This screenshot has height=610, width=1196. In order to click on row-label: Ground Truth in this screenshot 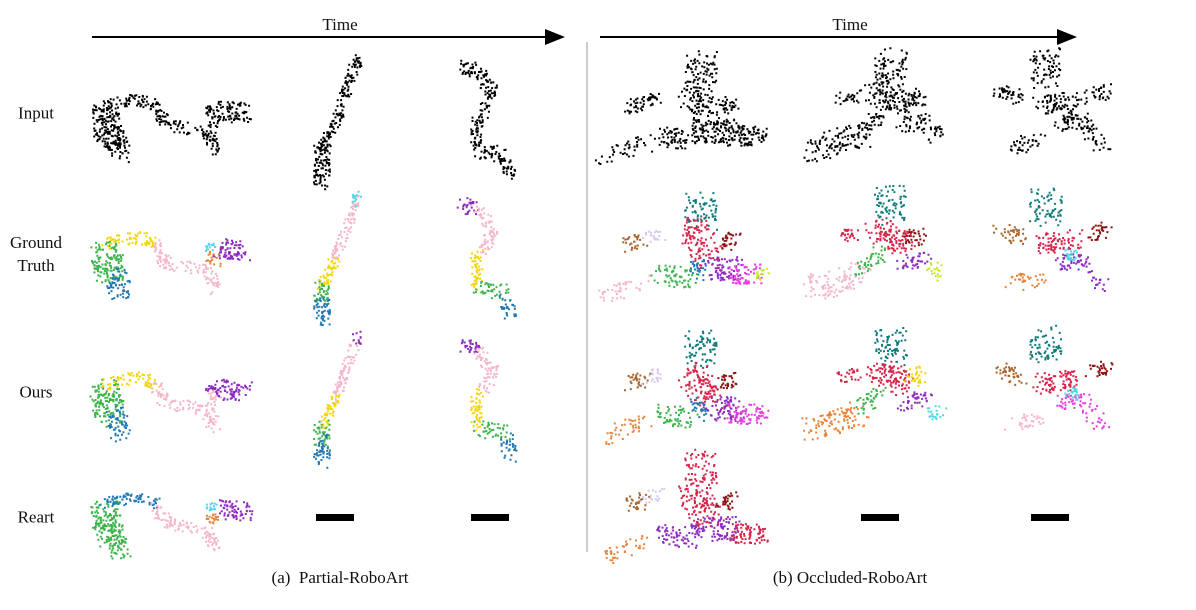, I will do `click(36, 254)`.